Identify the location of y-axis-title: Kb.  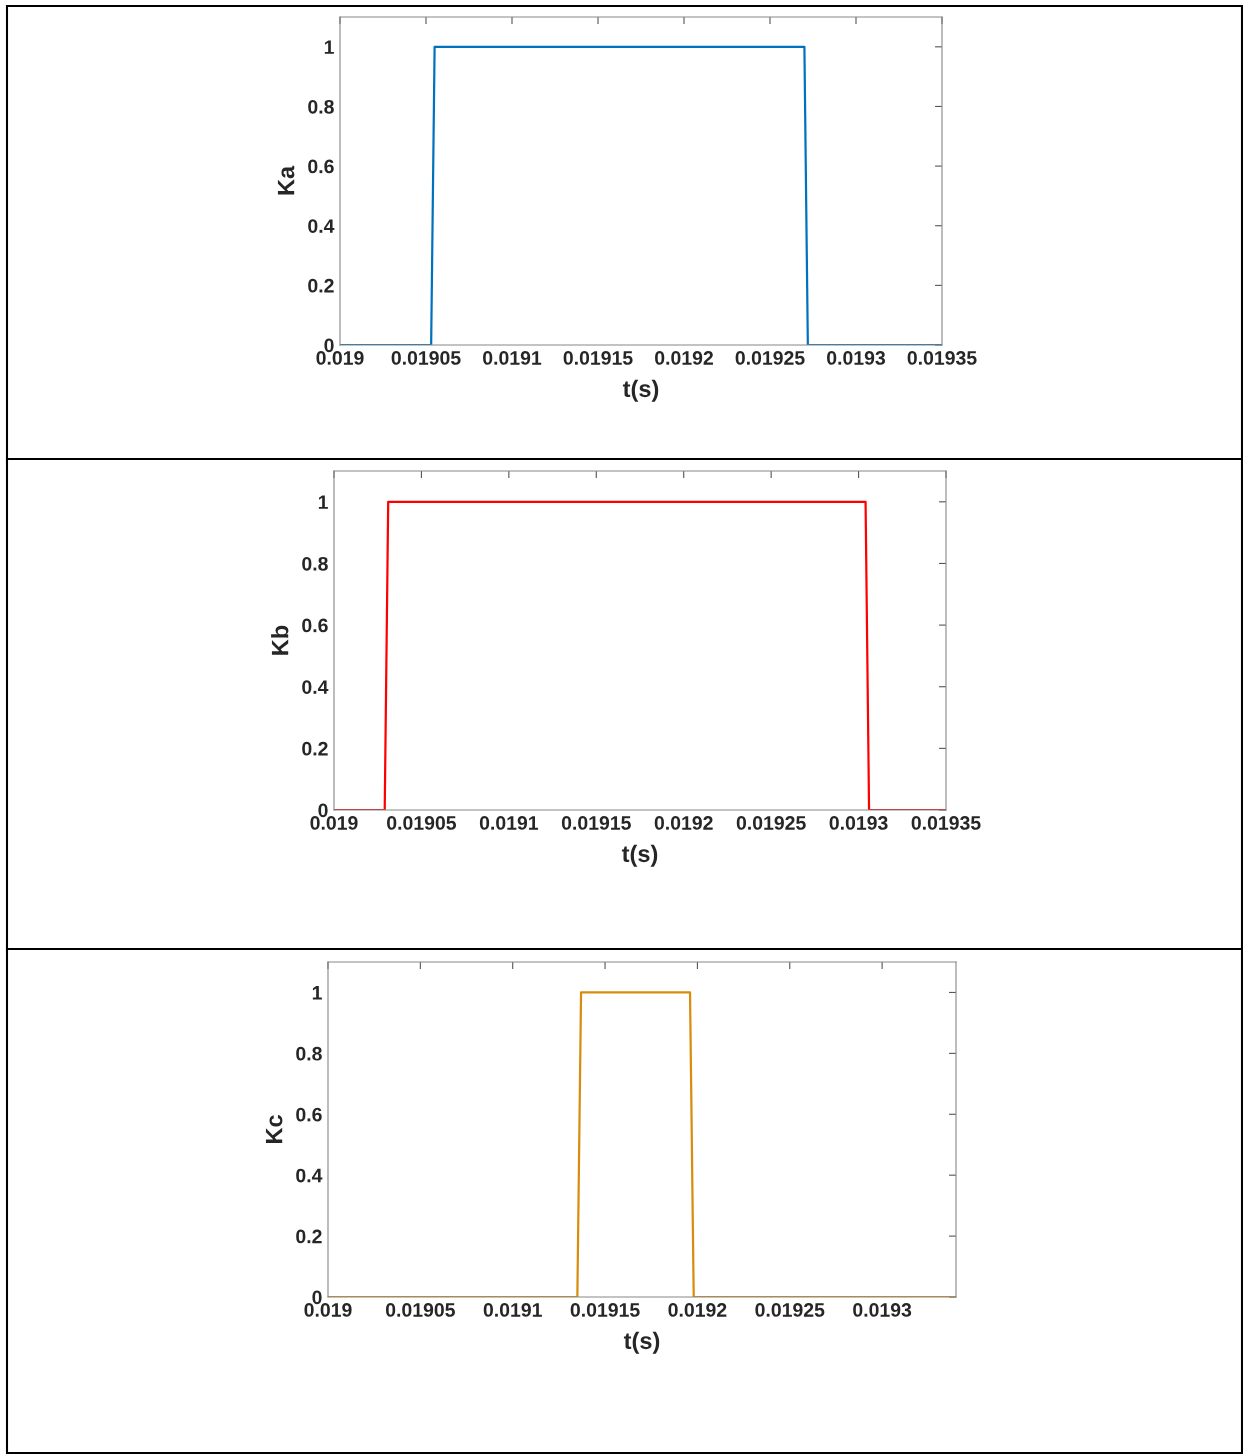
(280, 640).